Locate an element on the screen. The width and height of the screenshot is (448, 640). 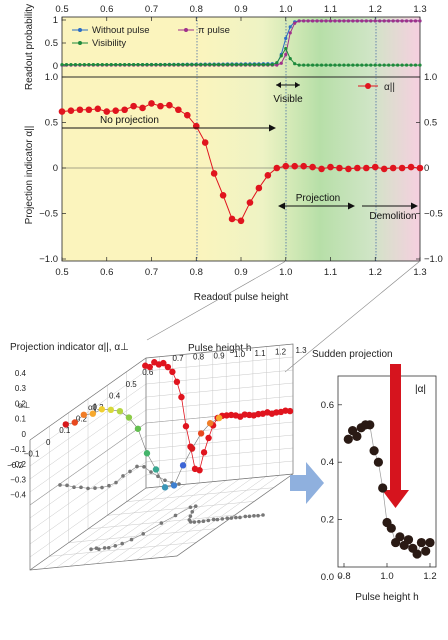
demolition-arrowhead is located at coordinates (414, 206).